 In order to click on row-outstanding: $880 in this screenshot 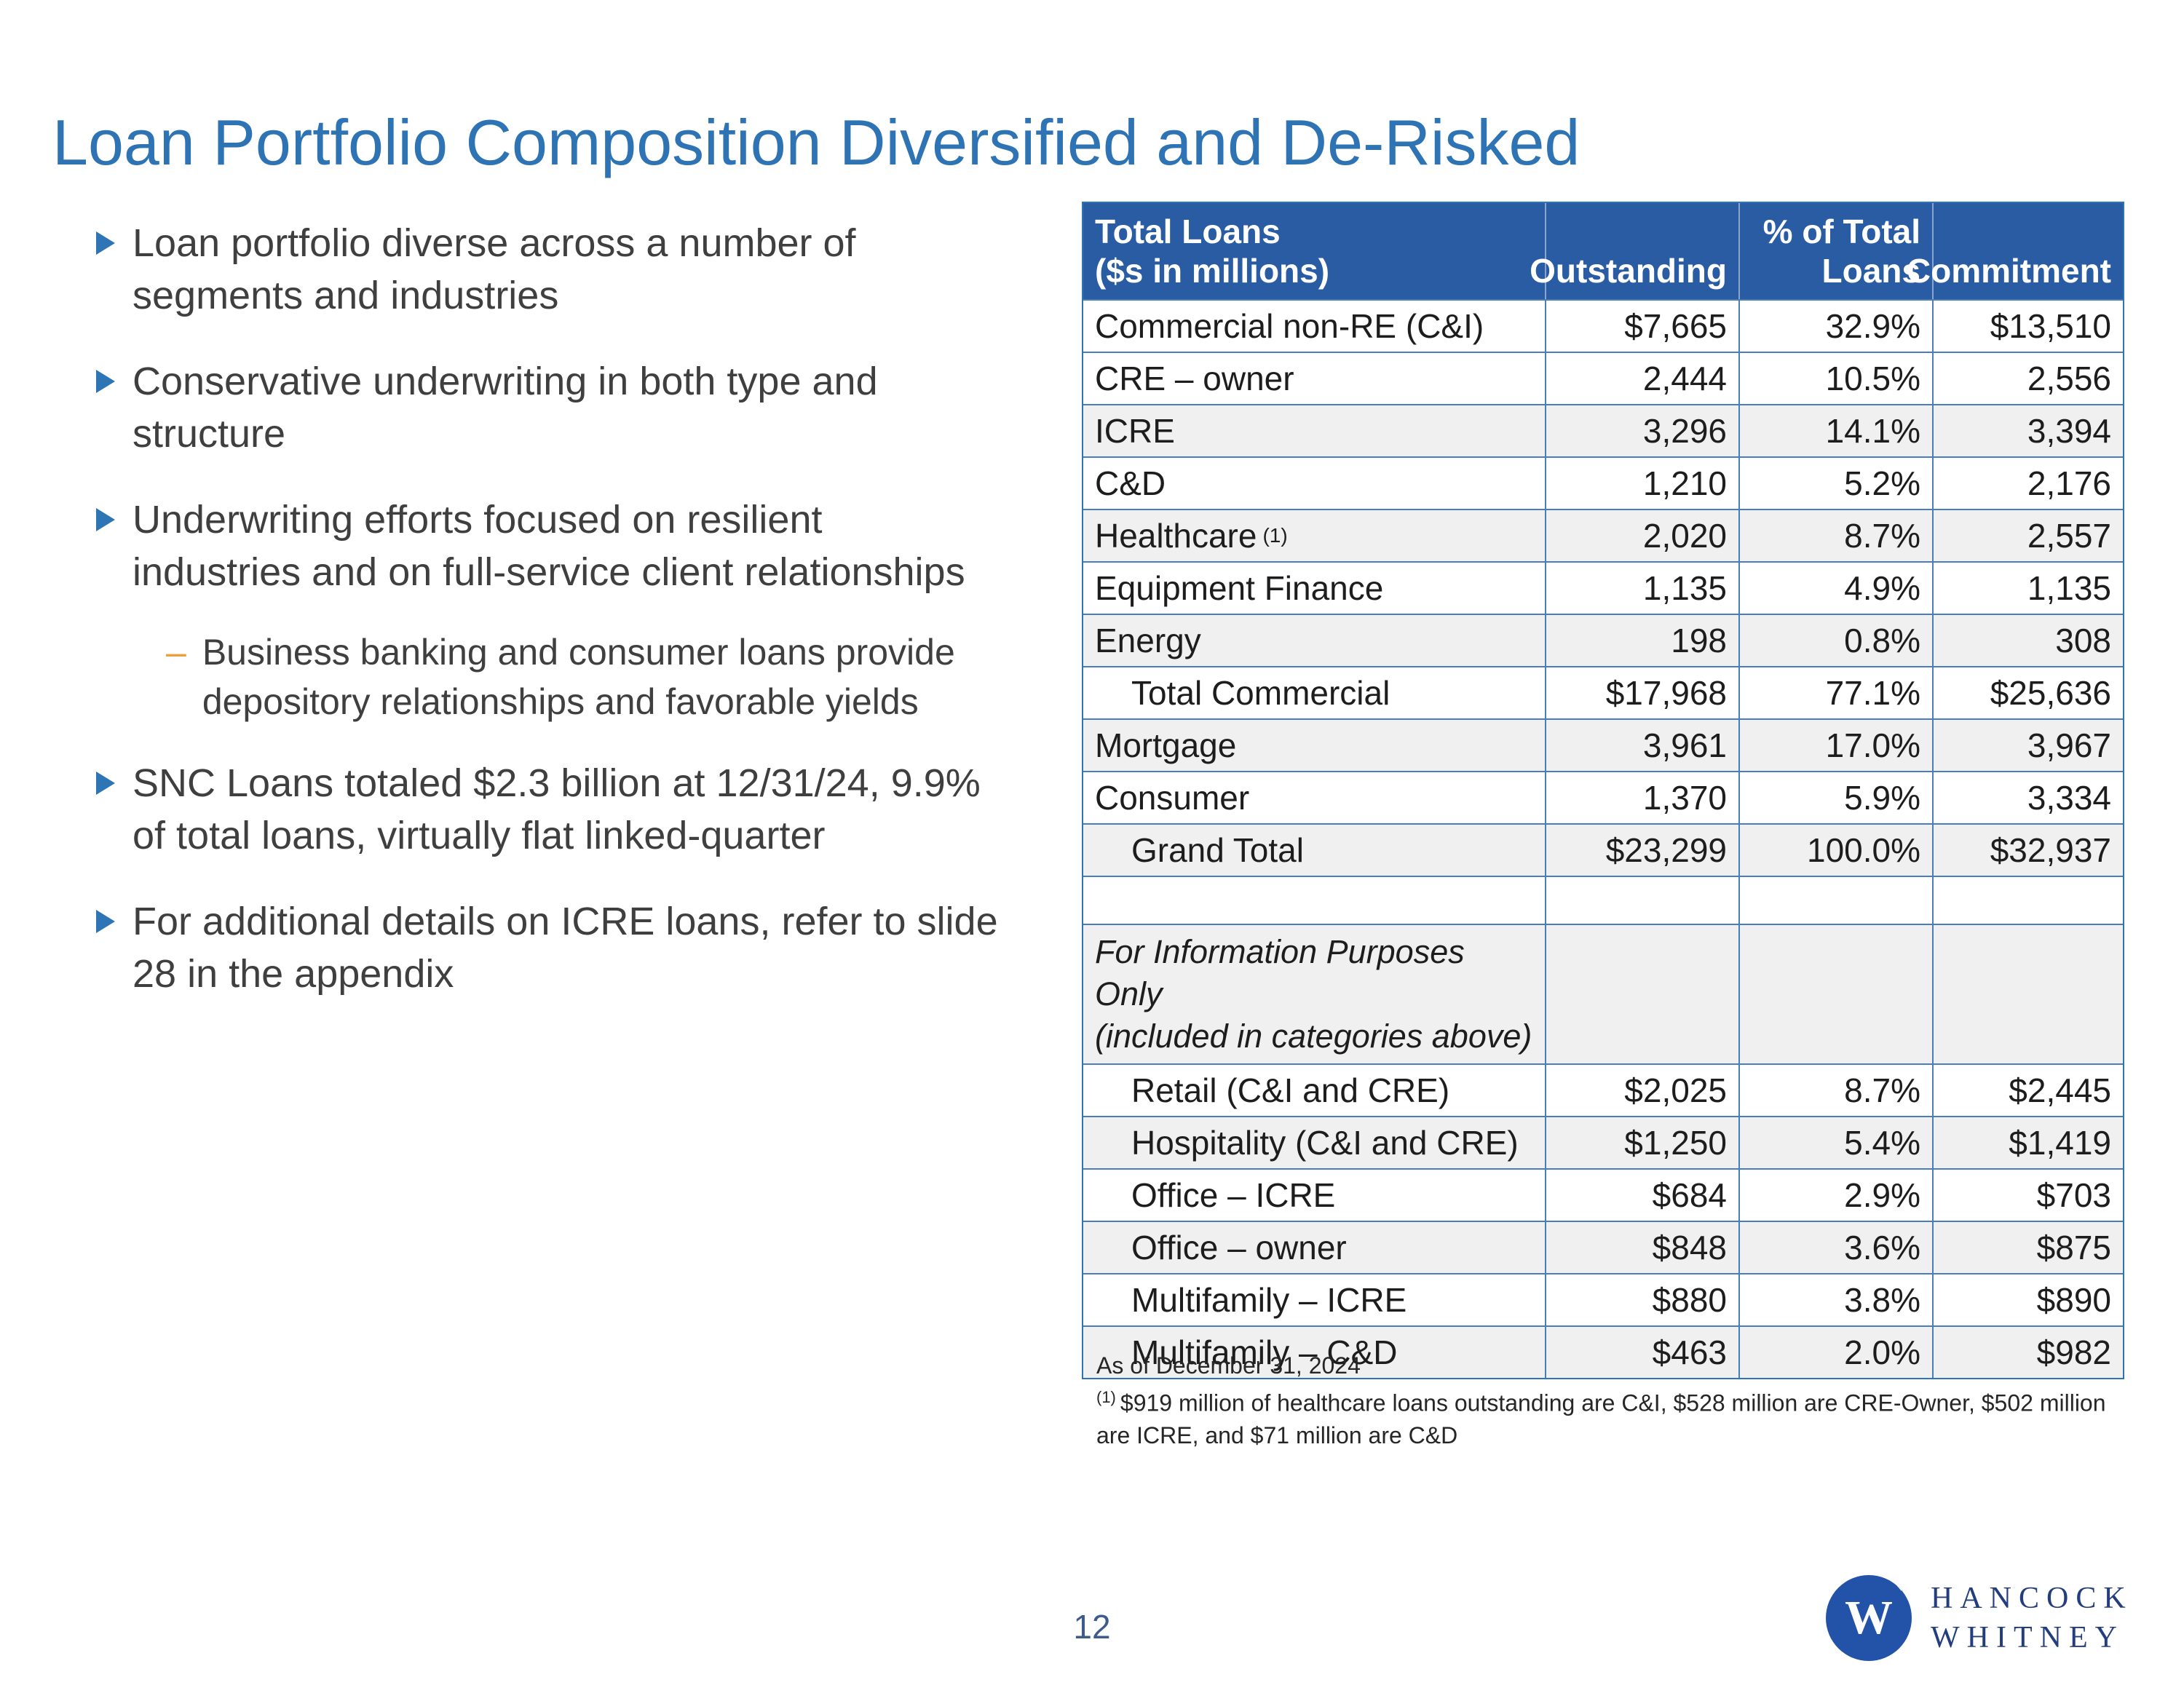, I will do `click(1643, 1299)`.